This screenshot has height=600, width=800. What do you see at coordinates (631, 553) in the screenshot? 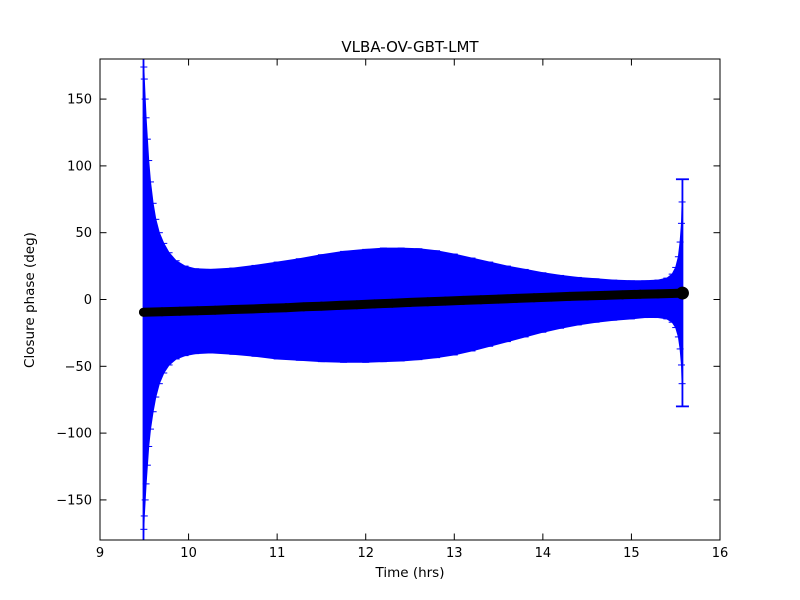
I see `x-tick-label: 15` at bounding box center [631, 553].